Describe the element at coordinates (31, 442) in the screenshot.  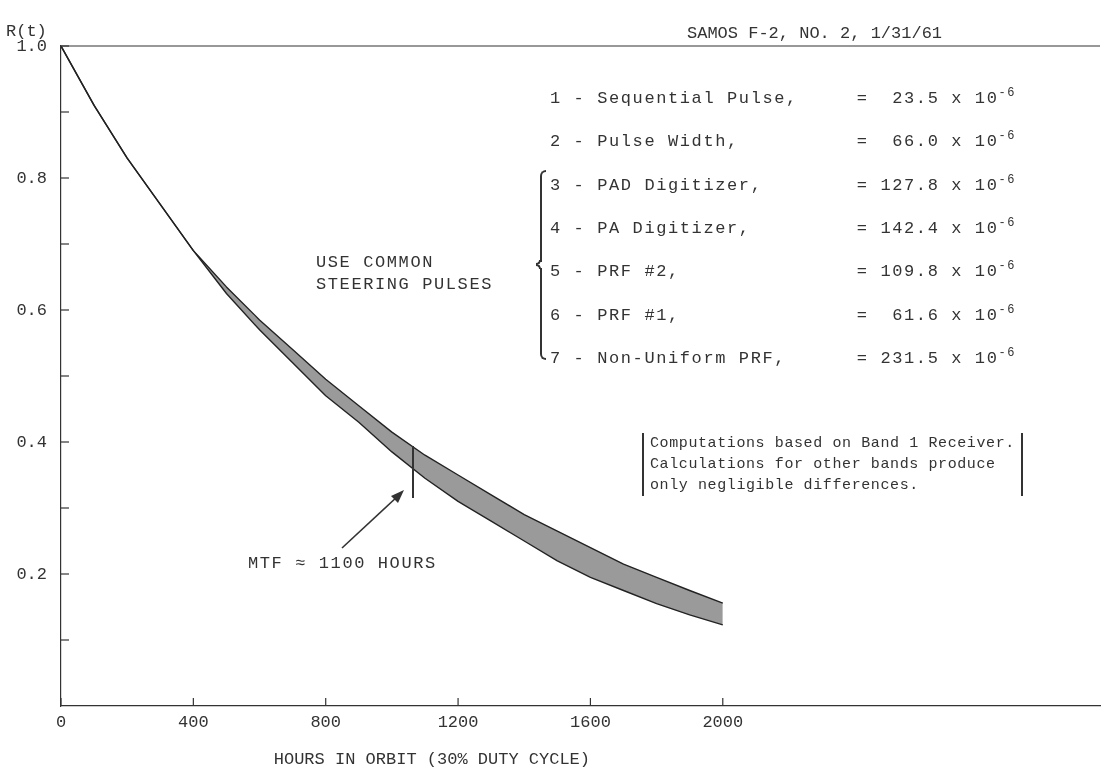
I see `y-tick-label: 0.4` at that location.